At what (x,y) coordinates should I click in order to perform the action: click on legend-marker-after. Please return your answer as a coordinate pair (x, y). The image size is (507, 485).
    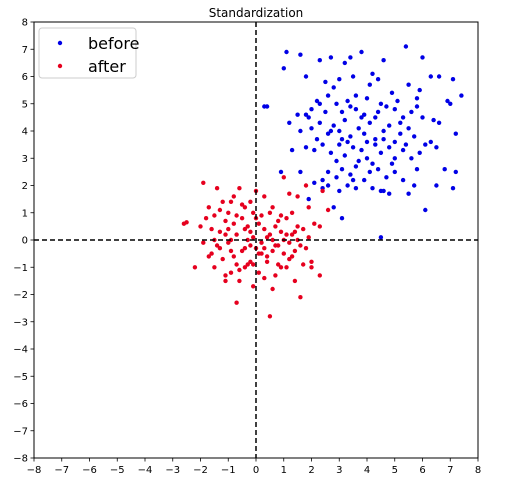
    Looking at the image, I should click on (60, 66).